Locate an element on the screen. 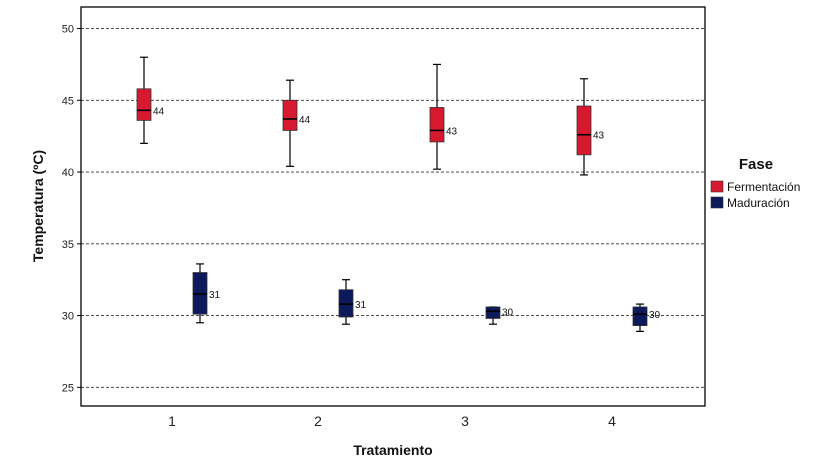 The height and width of the screenshot is (463, 828). legend: Fase Fermentación Maduración is located at coordinates (755, 183).